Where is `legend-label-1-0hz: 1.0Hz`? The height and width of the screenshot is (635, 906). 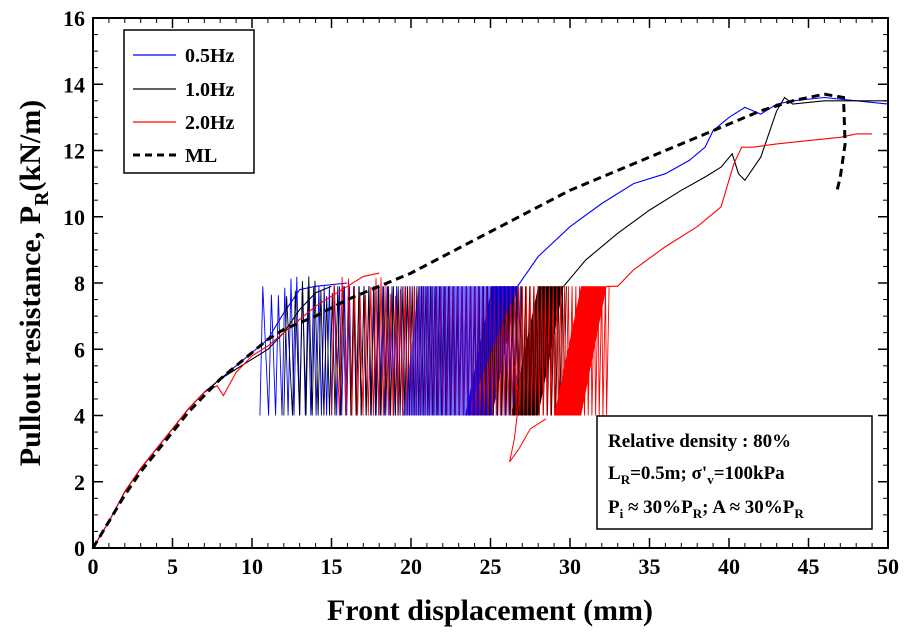
legend-label-1-0hz: 1.0Hz is located at coordinates (210, 90).